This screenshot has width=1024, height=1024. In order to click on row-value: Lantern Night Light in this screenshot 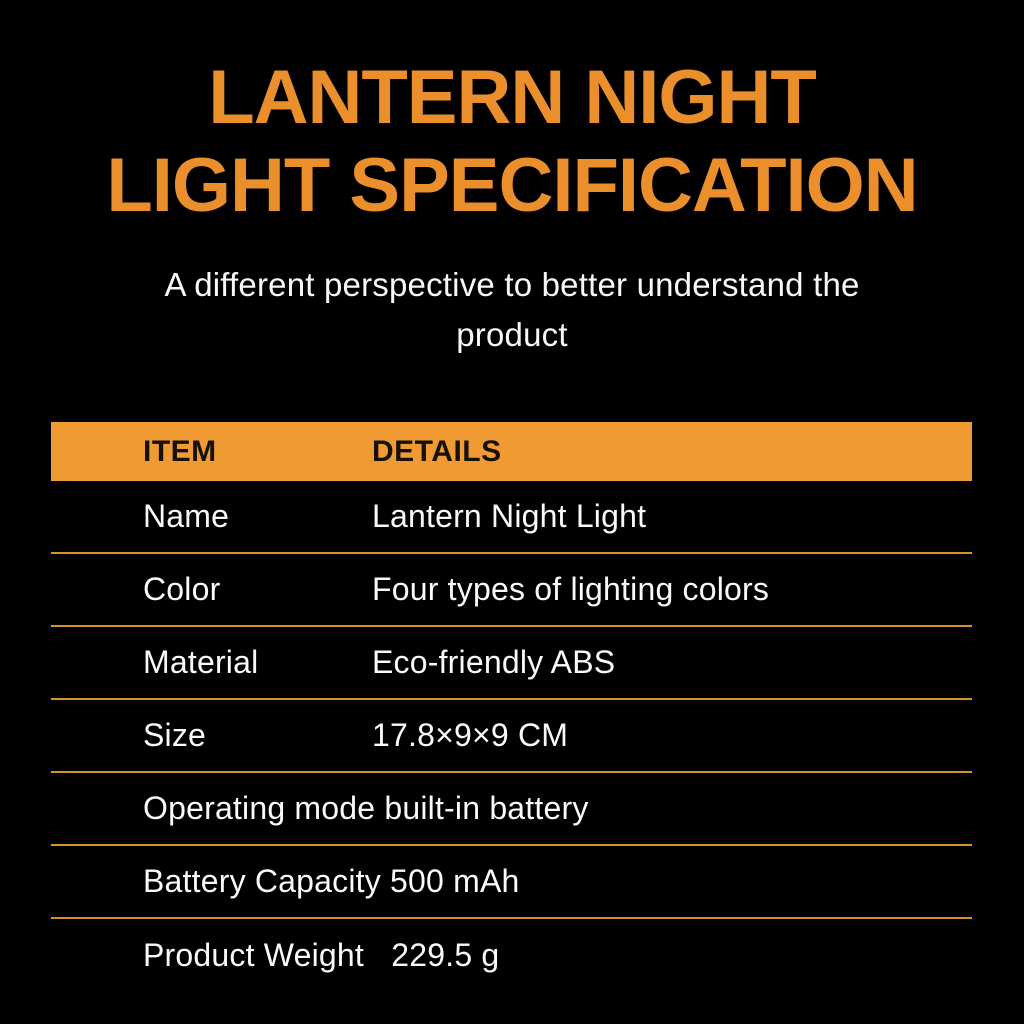, I will do `click(509, 516)`.